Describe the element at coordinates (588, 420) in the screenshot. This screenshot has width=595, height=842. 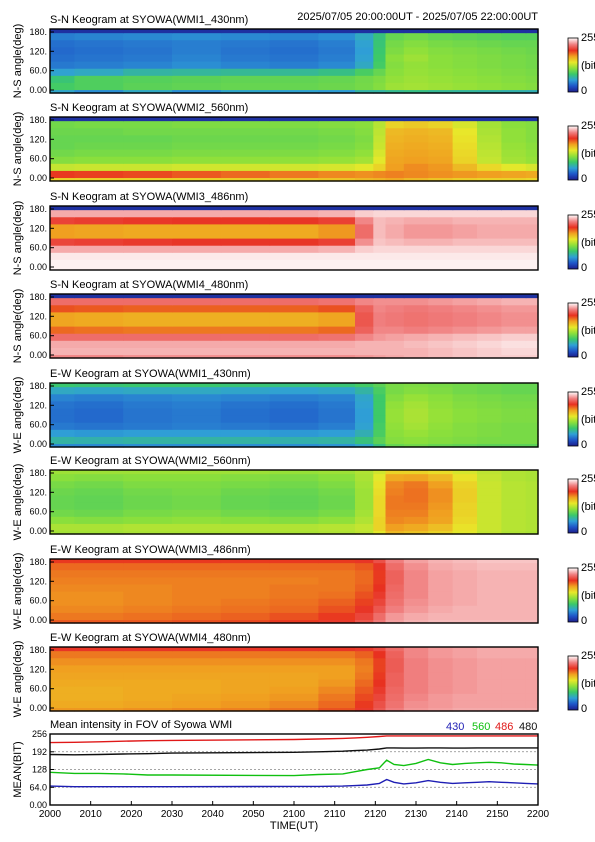
I see `colorbar-unit-label: (bit)` at that location.